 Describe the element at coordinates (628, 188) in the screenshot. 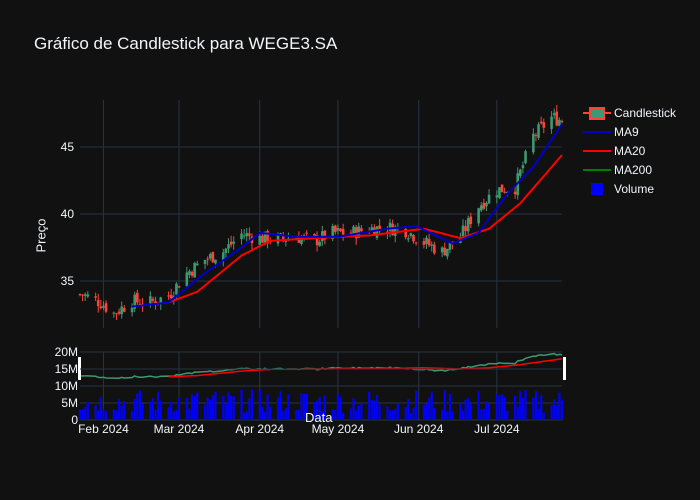

I see `legend-item-volume: Volume` at that location.